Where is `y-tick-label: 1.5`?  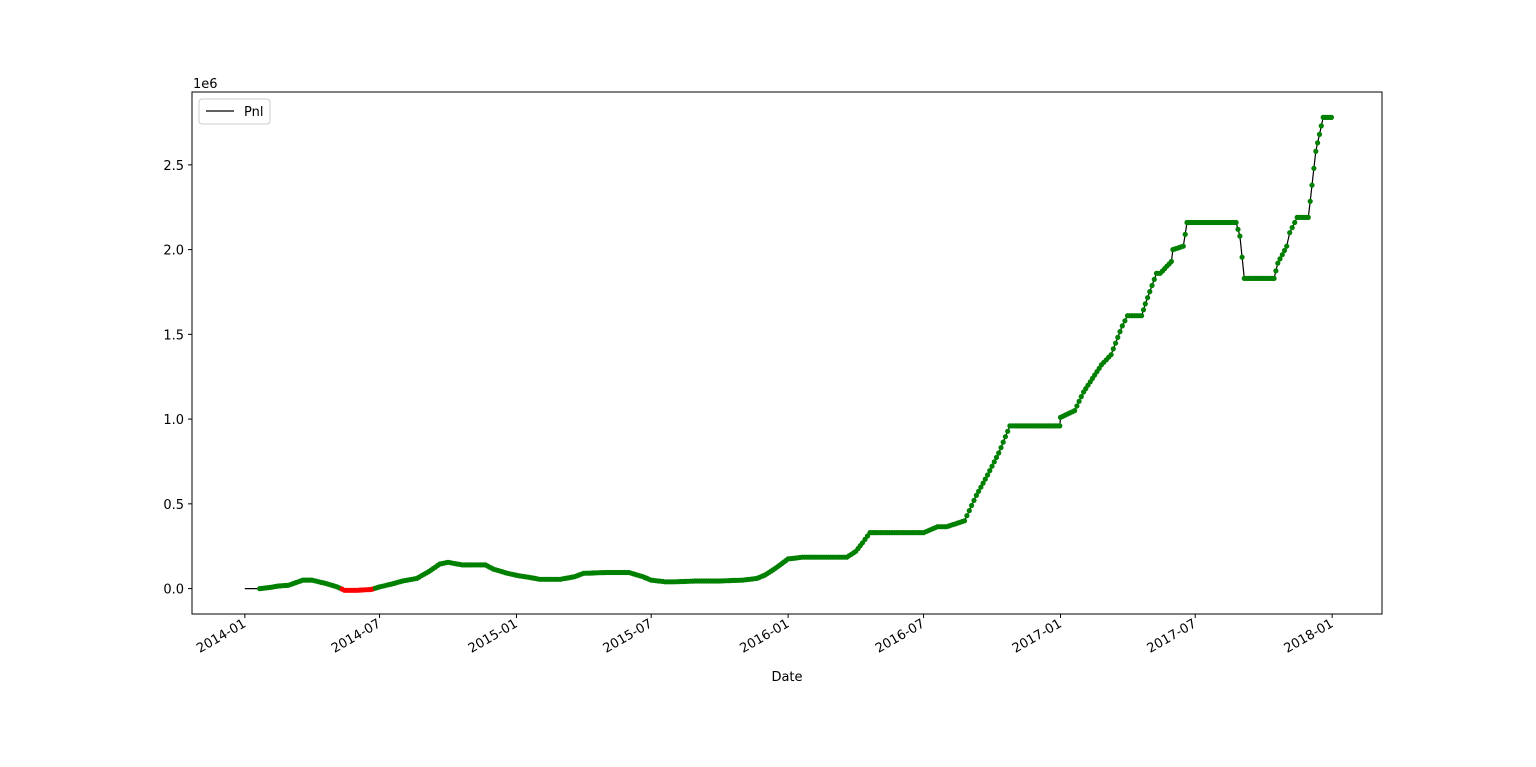
y-tick-label: 1.5 is located at coordinates (173, 335).